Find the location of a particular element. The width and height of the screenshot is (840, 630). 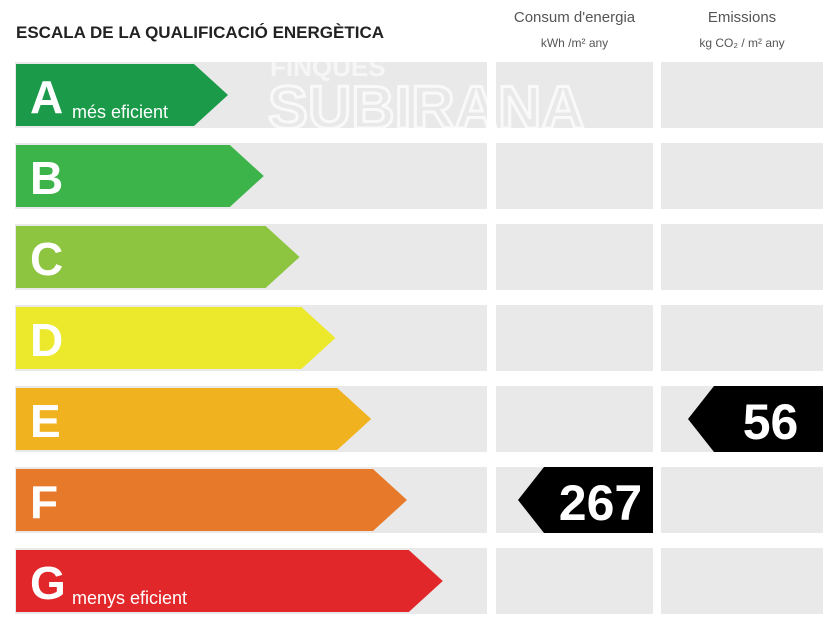

value-text: 267 is located at coordinates (600, 503).